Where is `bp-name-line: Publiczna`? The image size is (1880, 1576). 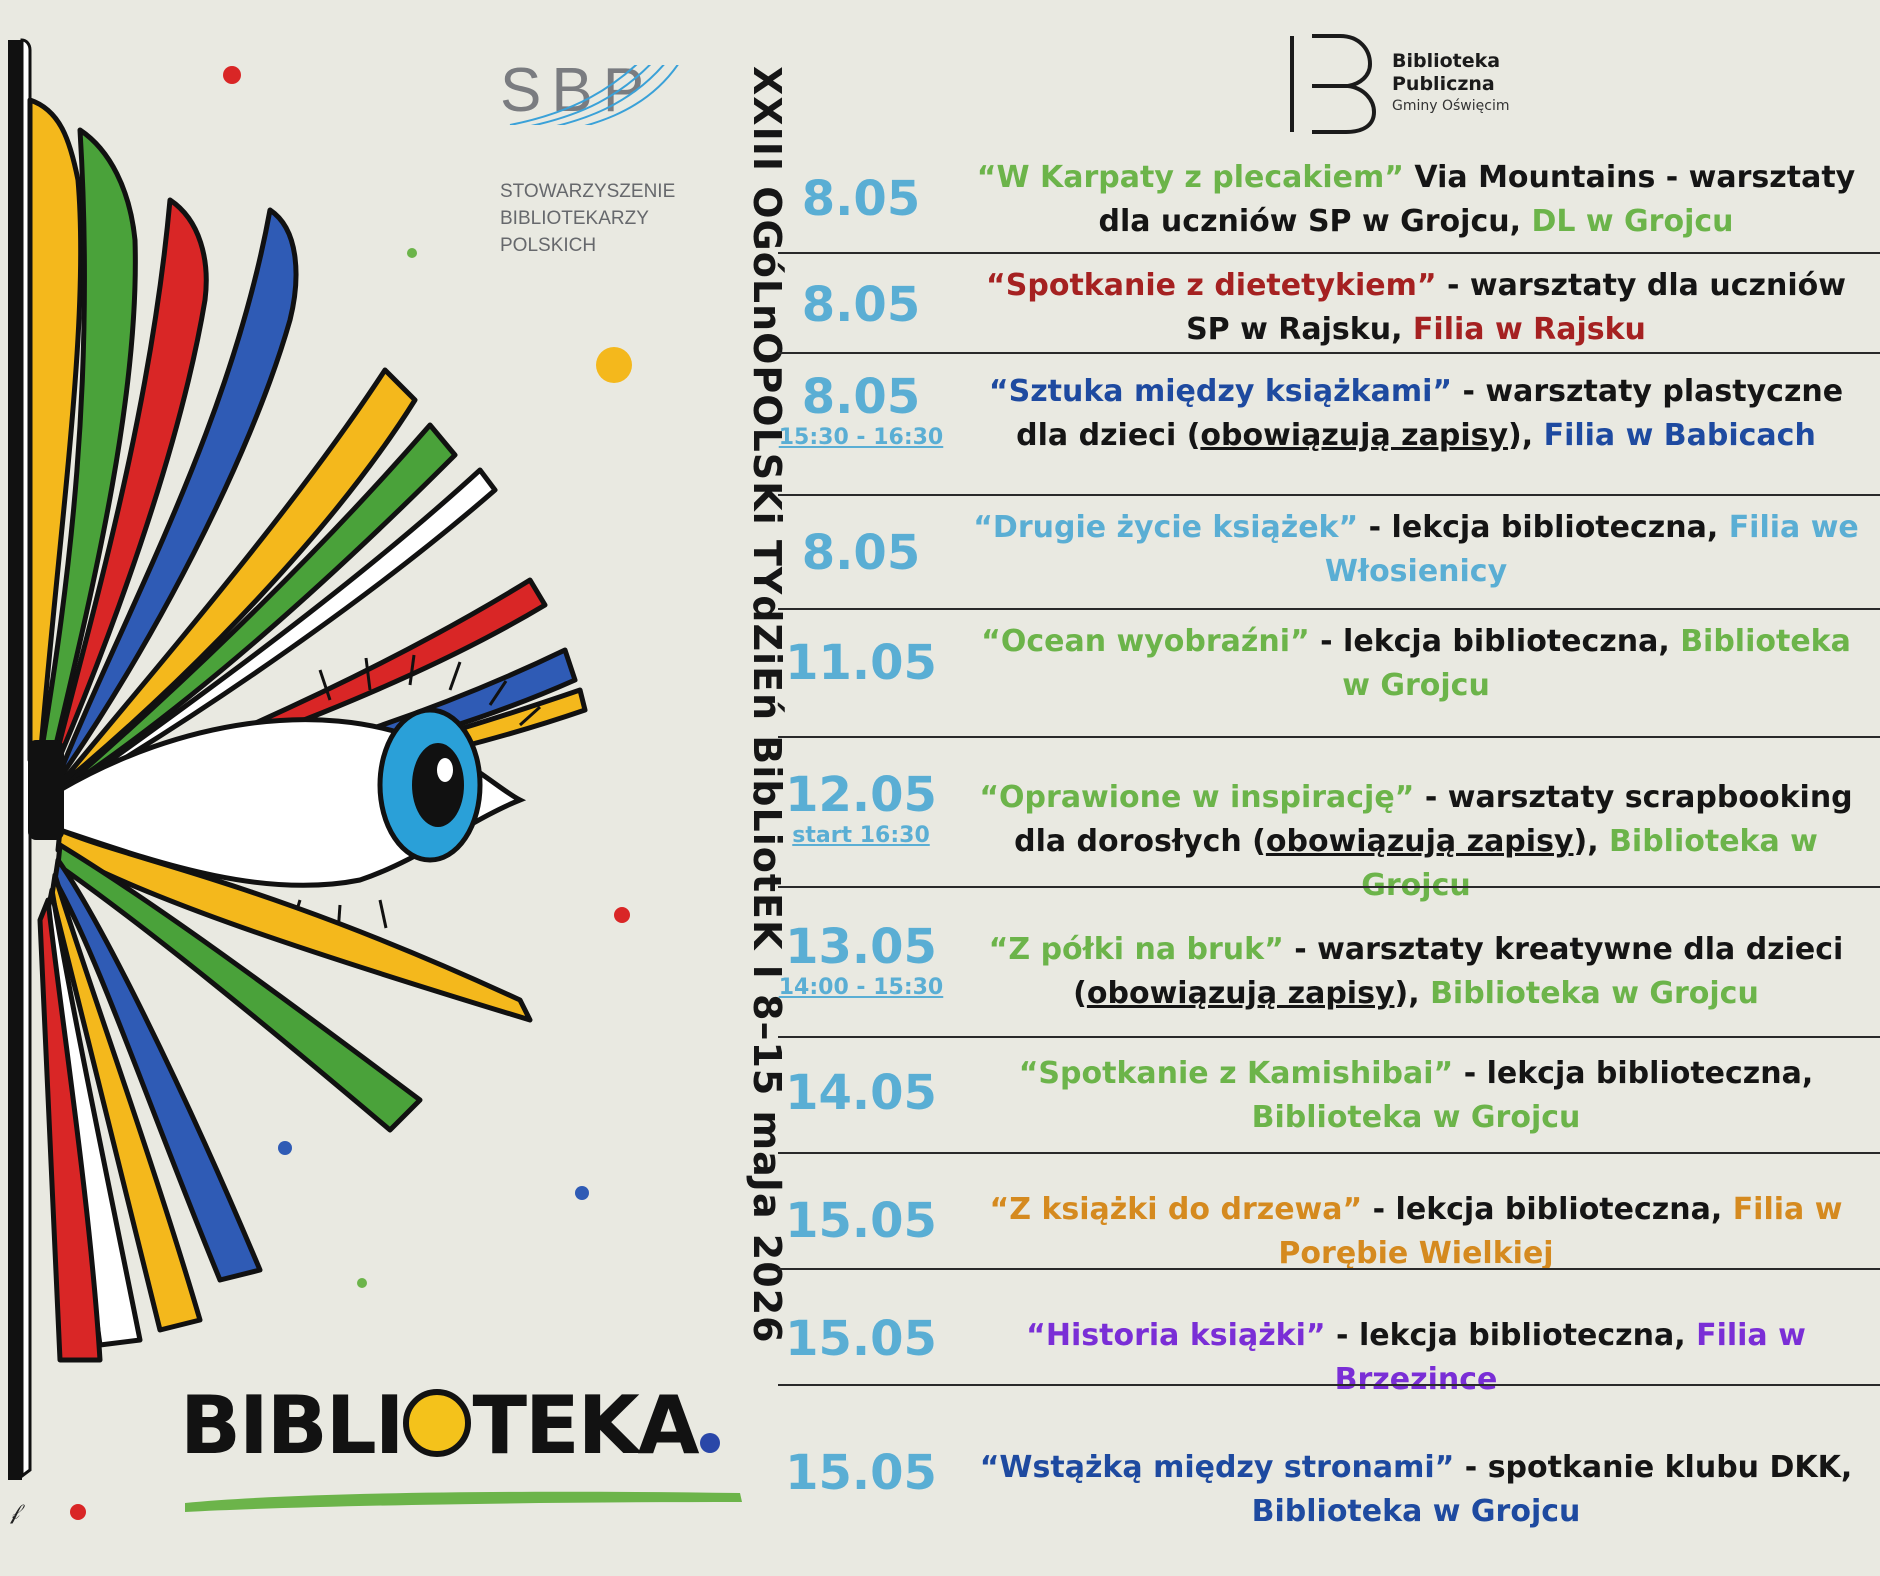 bp-name-line: Publiczna is located at coordinates (1443, 84).